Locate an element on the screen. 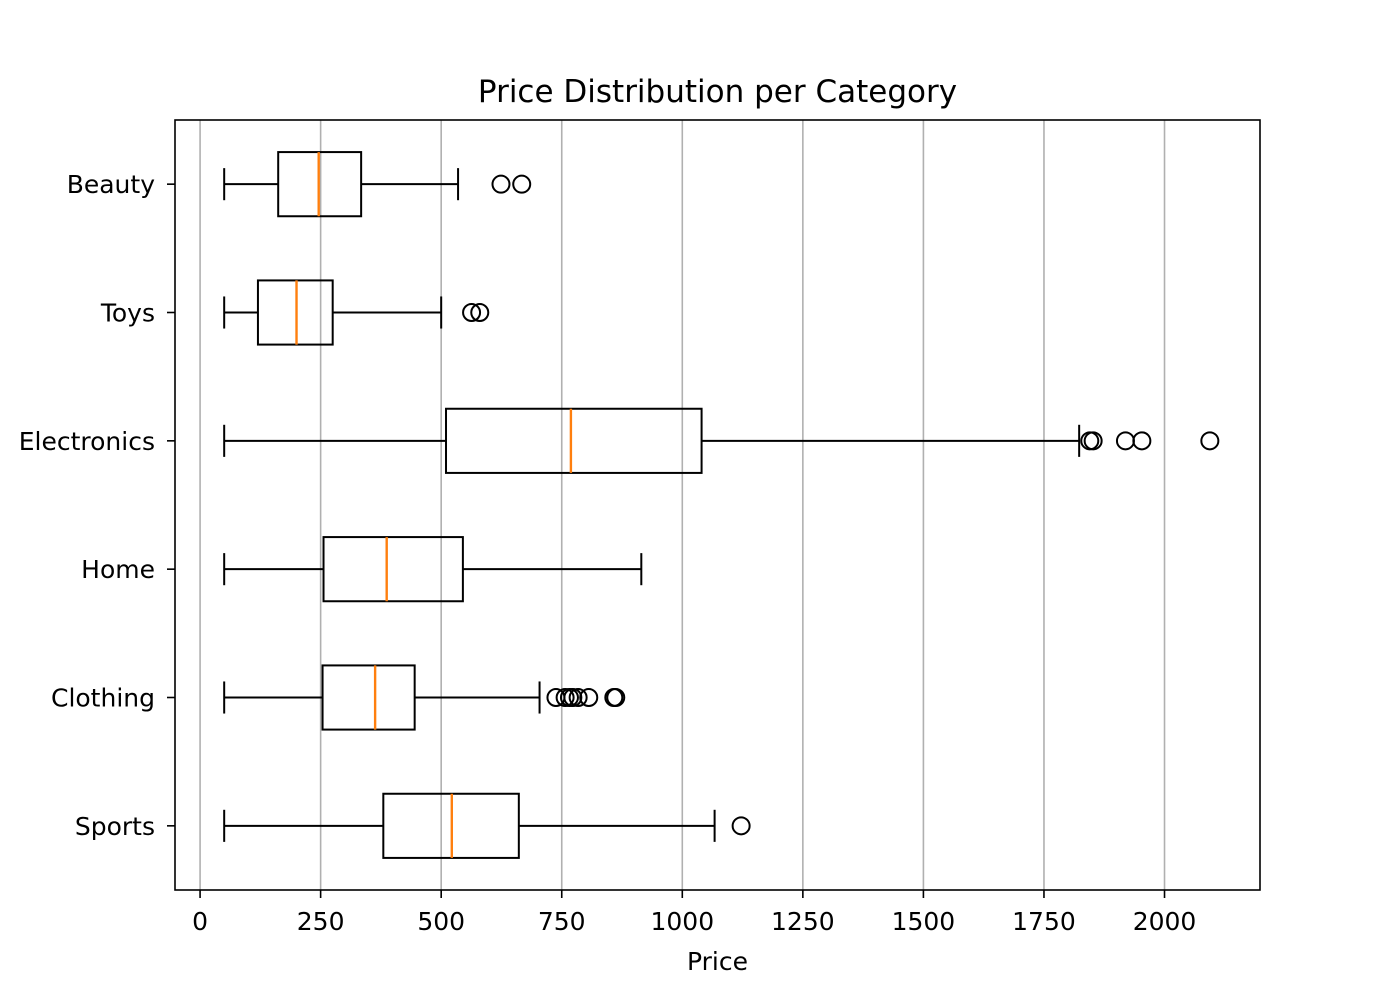 This screenshot has height=1004, width=1400. y-tick-label: Sports is located at coordinates (115, 826).